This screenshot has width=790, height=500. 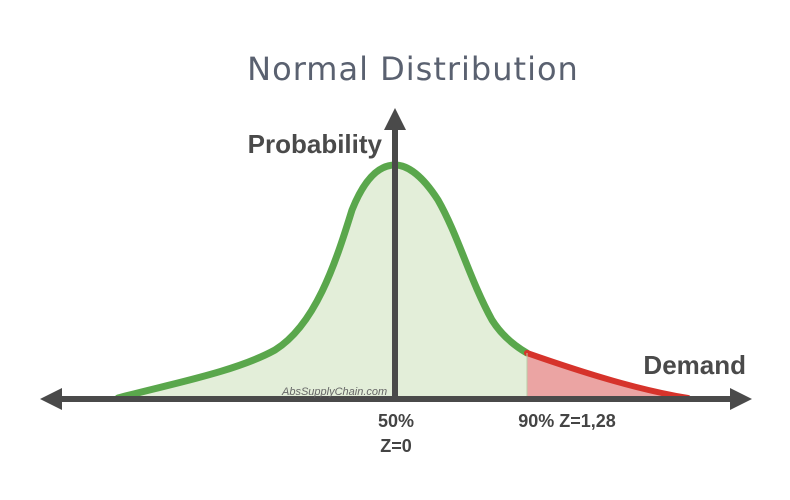 What do you see at coordinates (694, 365) in the screenshot?
I see `x-axis-label: Demand` at bounding box center [694, 365].